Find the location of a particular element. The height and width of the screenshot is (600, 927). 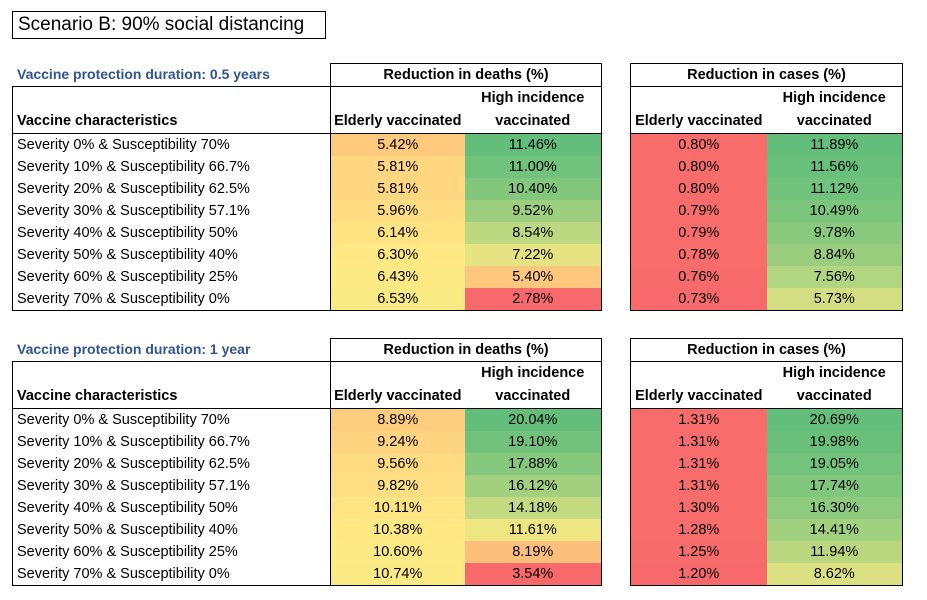

row-label: Severity 20% & Susceptibility 62.5% is located at coordinates (171, 189).